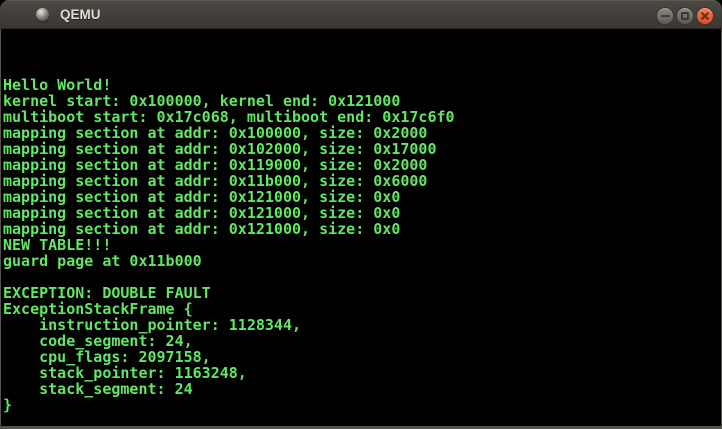 This screenshot has height=429, width=722. What do you see at coordinates (42, 14) in the screenshot?
I see `qemu-app-icon` at bounding box center [42, 14].